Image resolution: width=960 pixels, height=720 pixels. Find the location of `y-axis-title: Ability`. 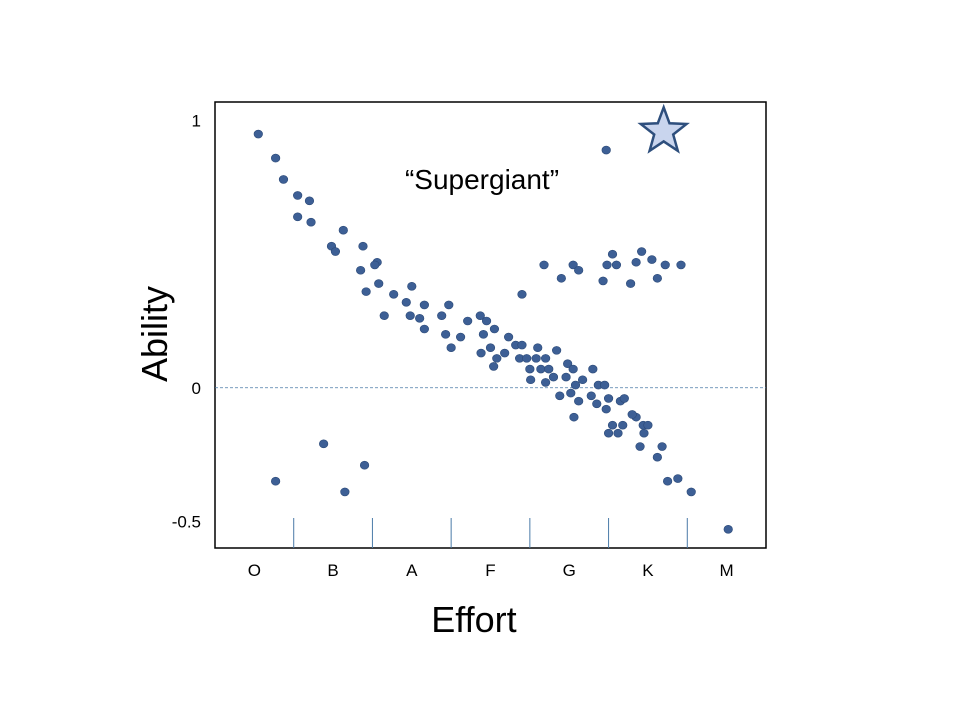

y-axis-title: Ability is located at coordinates (154, 334).